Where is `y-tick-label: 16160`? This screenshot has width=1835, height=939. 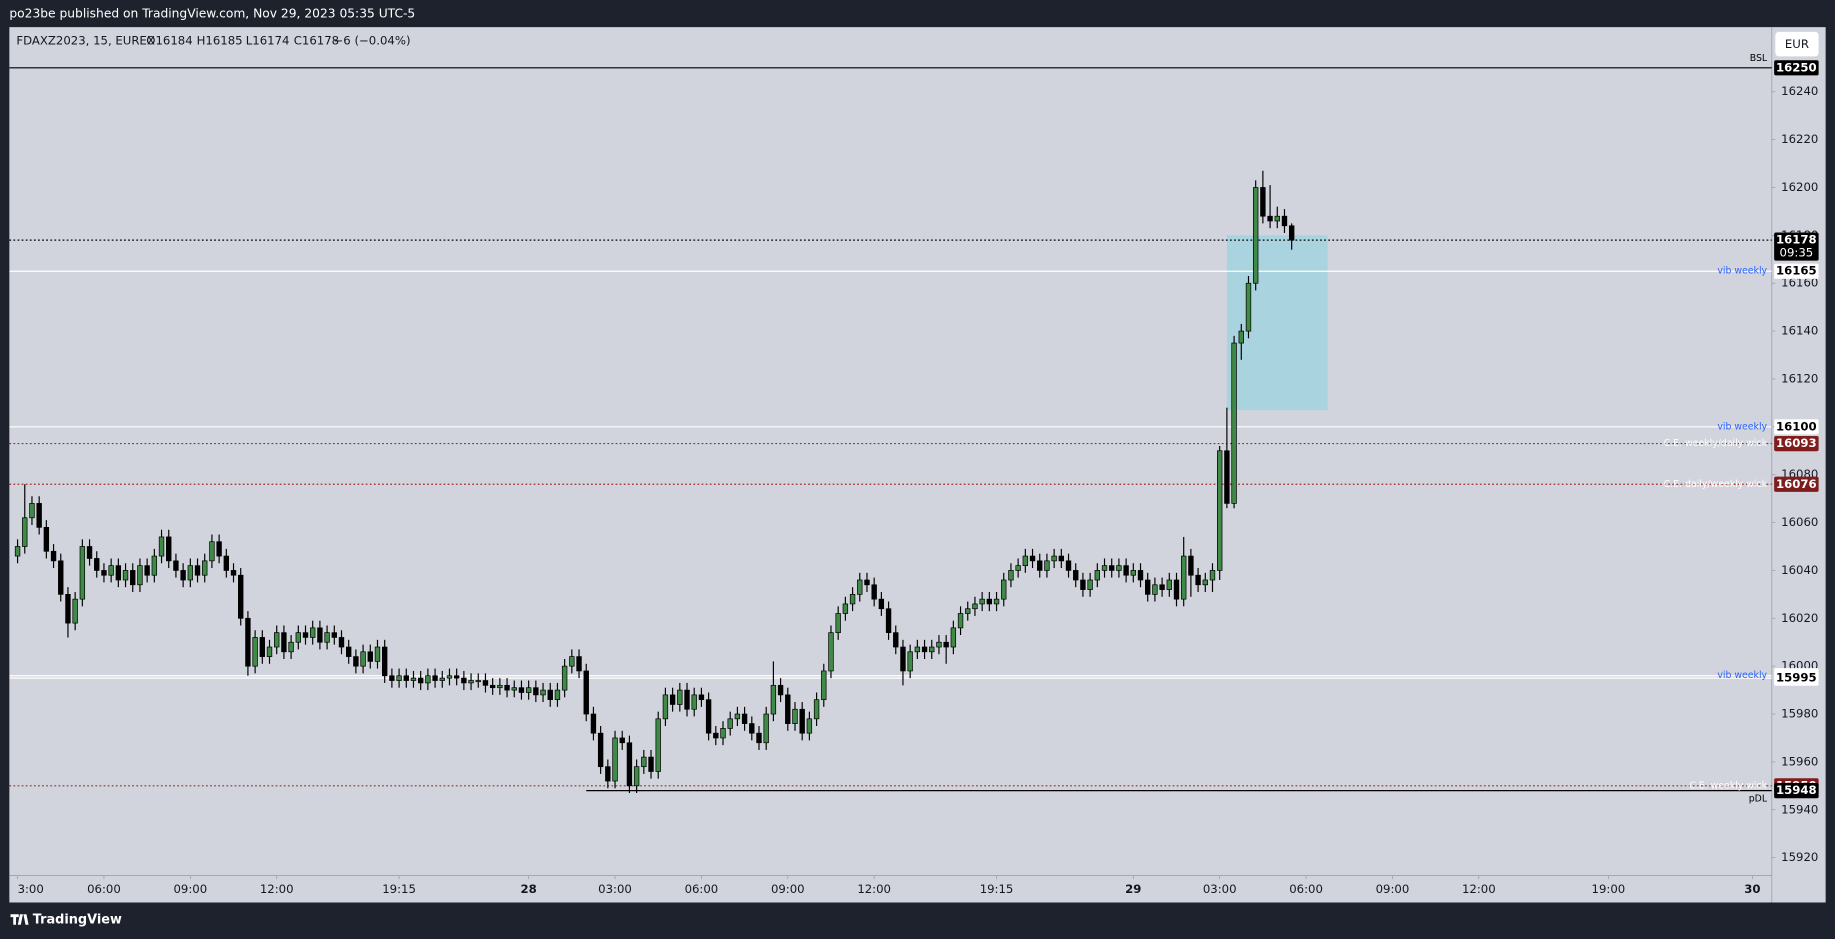
y-tick-label: 16160 is located at coordinates (1799, 283).